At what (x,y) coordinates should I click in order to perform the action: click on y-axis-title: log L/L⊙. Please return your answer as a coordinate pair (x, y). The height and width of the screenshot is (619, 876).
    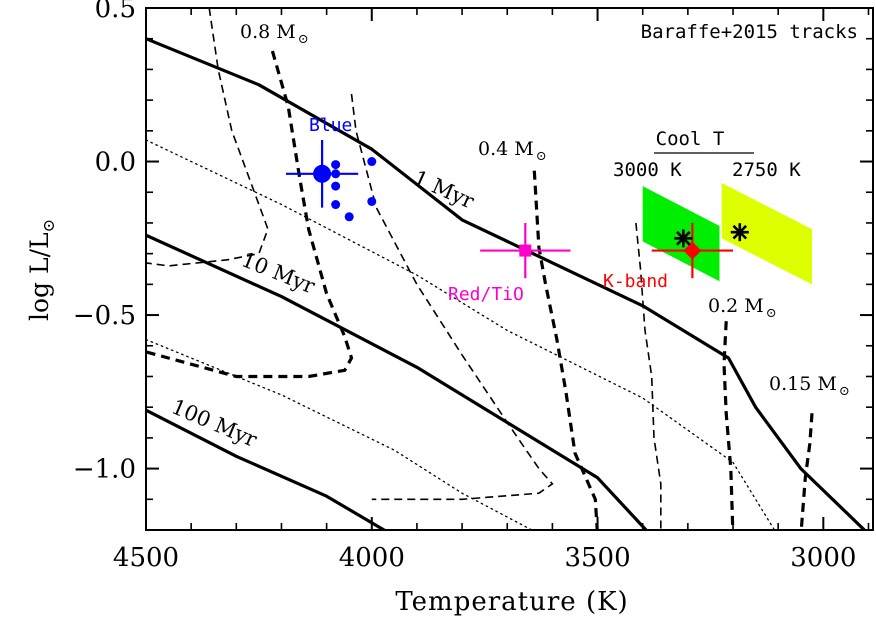
    Looking at the image, I should click on (41, 270).